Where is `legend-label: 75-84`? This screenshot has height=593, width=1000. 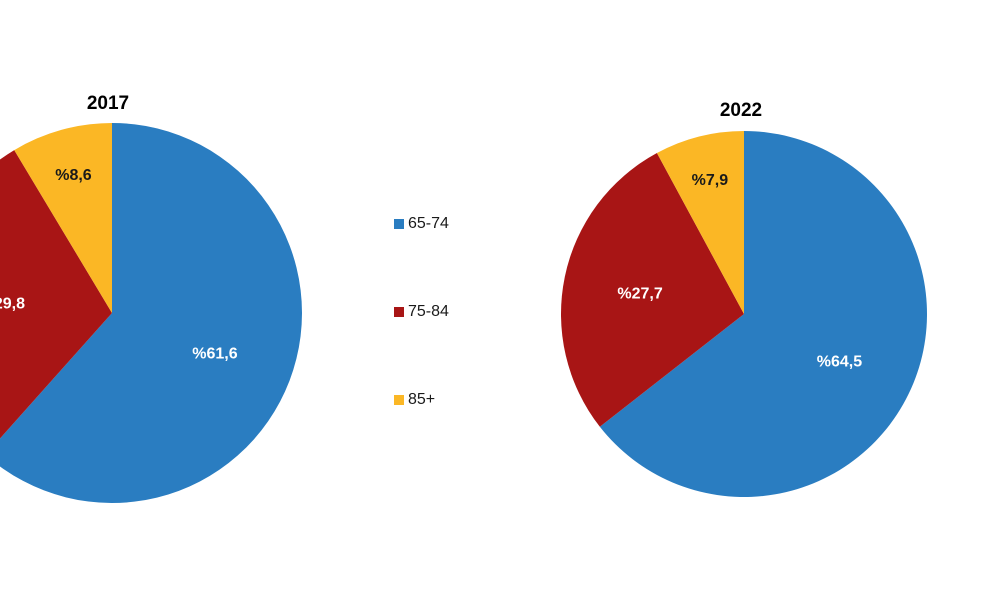 legend-label: 75-84 is located at coordinates (428, 311).